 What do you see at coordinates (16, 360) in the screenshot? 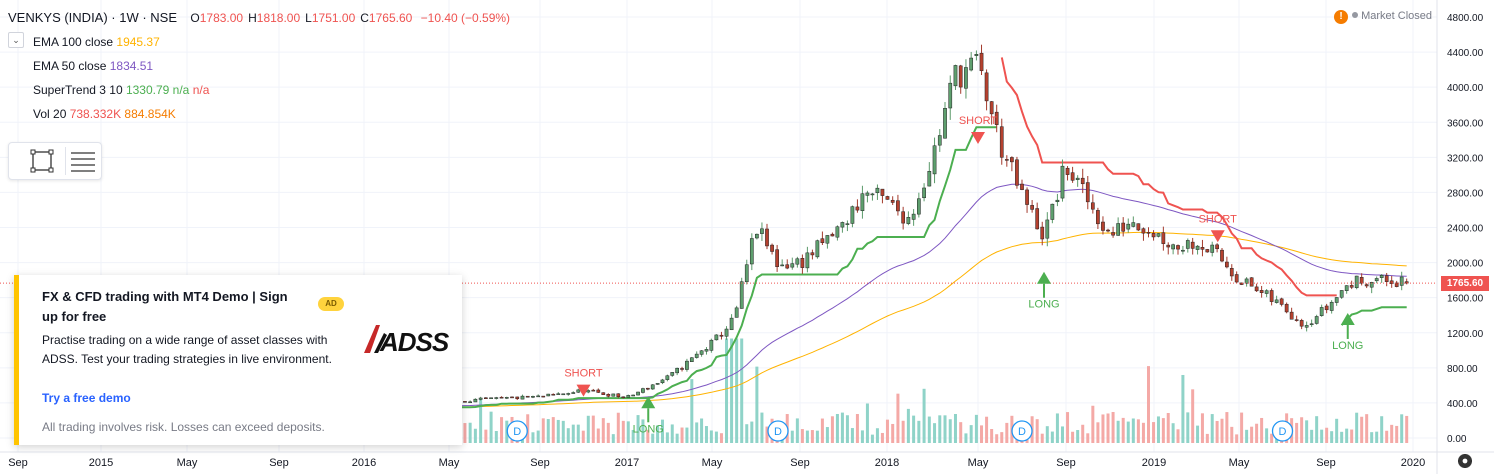
I see `ad-accent-bar` at bounding box center [16, 360].